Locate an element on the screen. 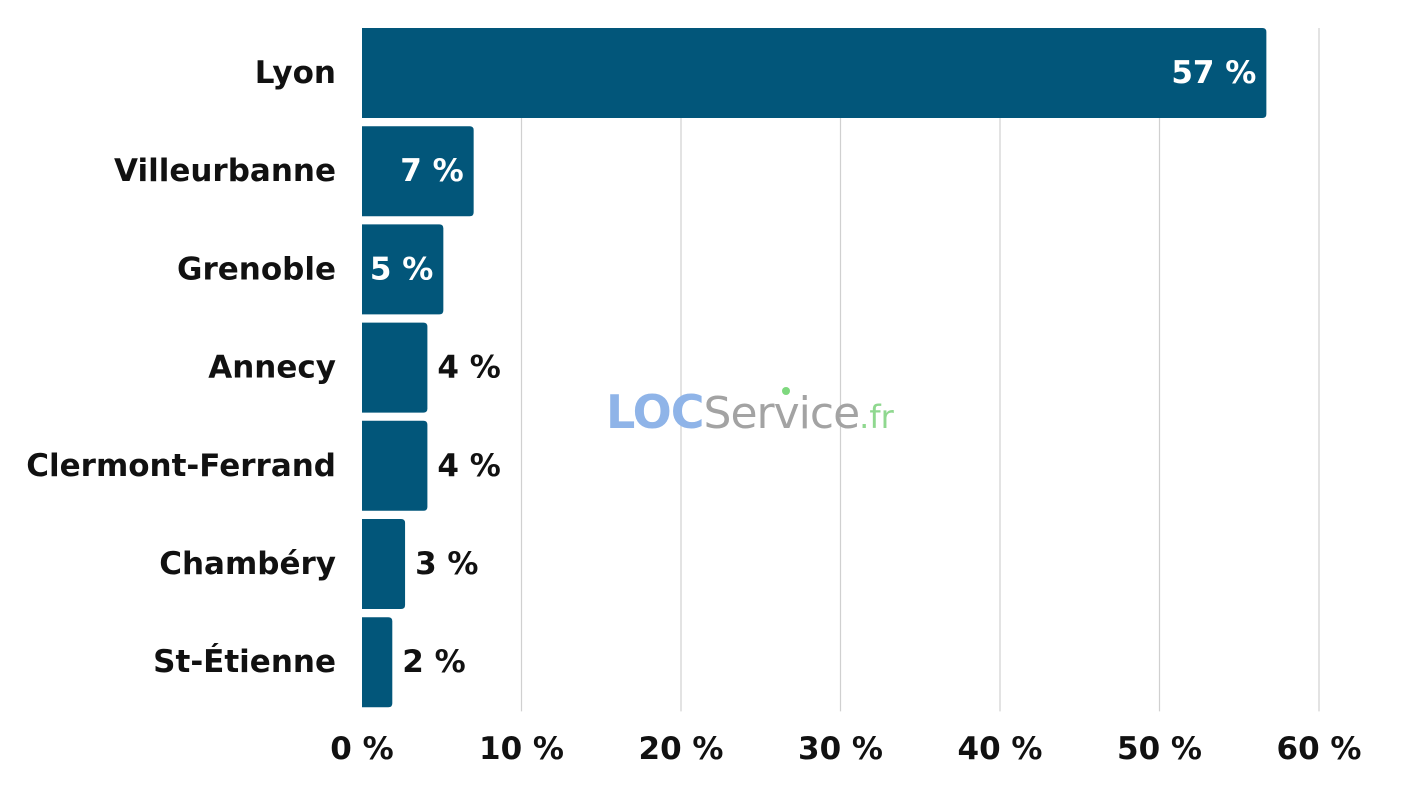 The width and height of the screenshot is (1423, 786). data-label-grenoble: 5 % is located at coordinates (401, 269).